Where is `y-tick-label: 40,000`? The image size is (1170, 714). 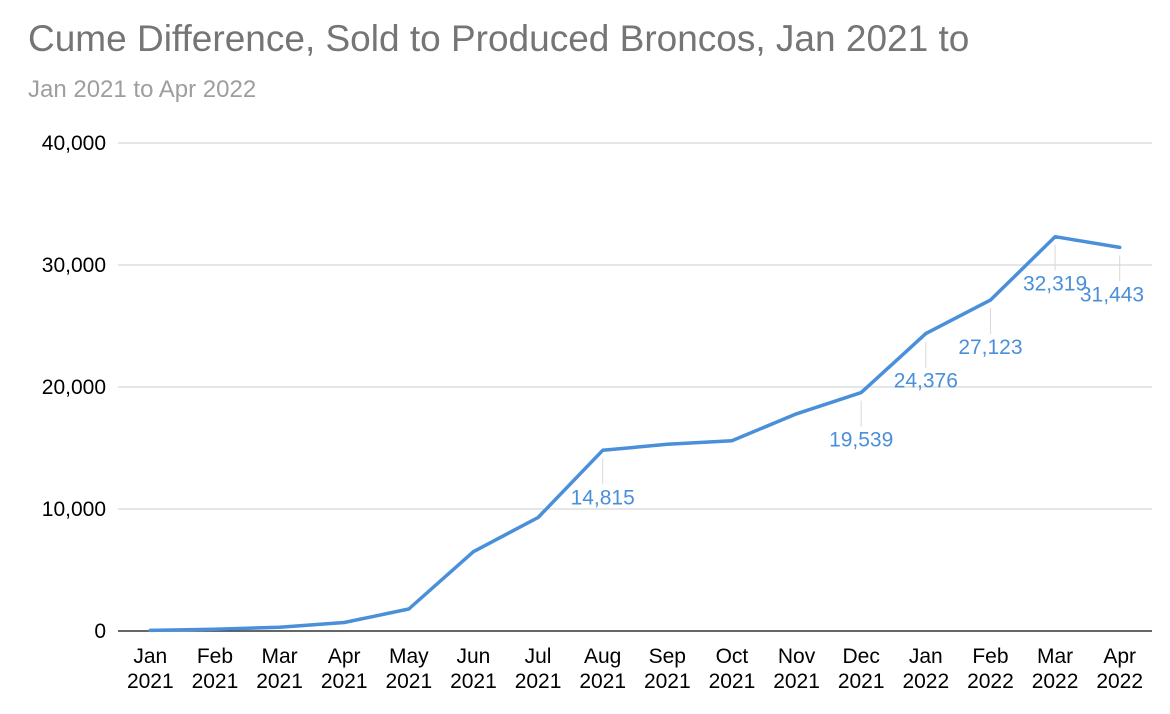 y-tick-label: 40,000 is located at coordinates (74, 143).